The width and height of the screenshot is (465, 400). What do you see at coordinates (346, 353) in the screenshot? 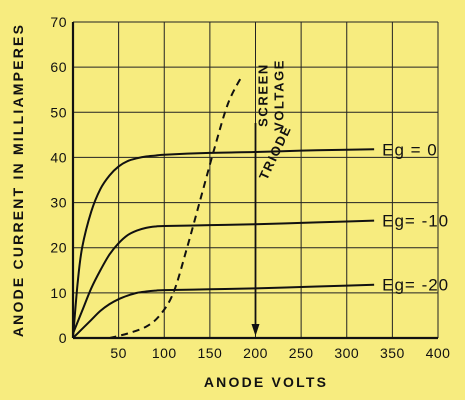
I see `x-tick-label: 300` at bounding box center [346, 353].